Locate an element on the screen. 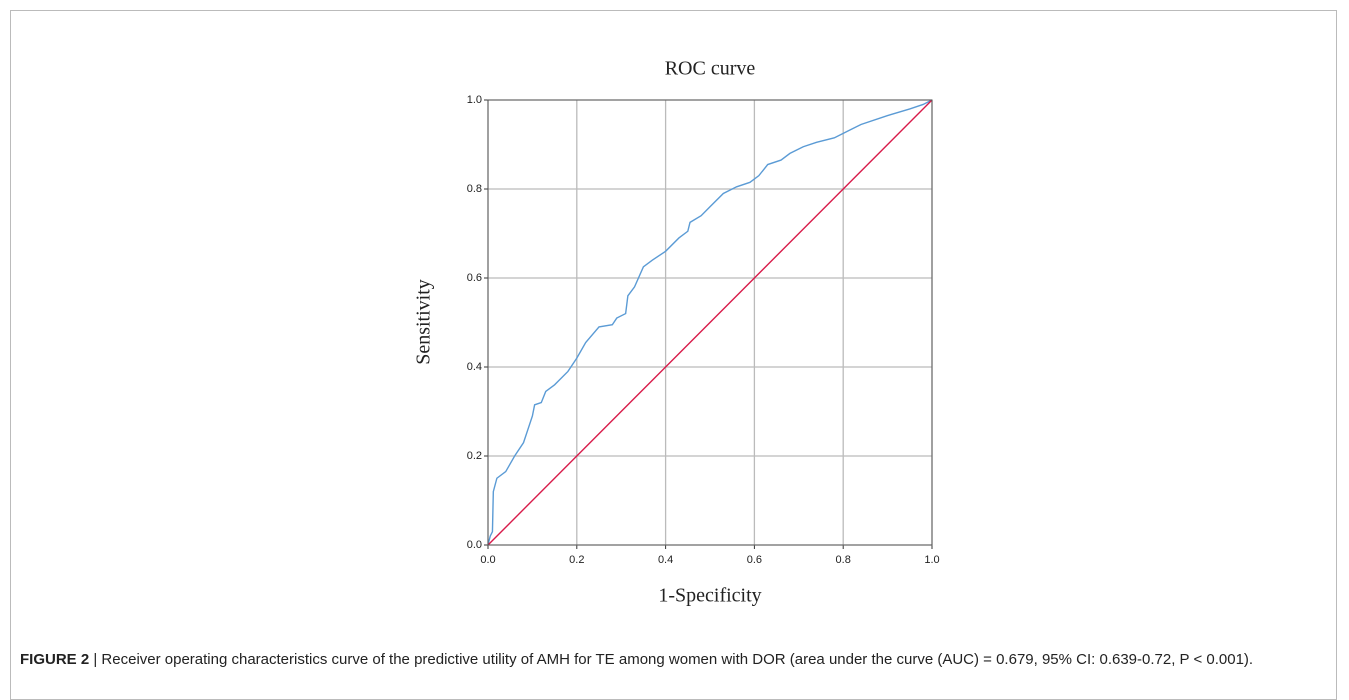 The image size is (1349, 700). x-axis-label: 1-Specificity is located at coordinates (709, 596).